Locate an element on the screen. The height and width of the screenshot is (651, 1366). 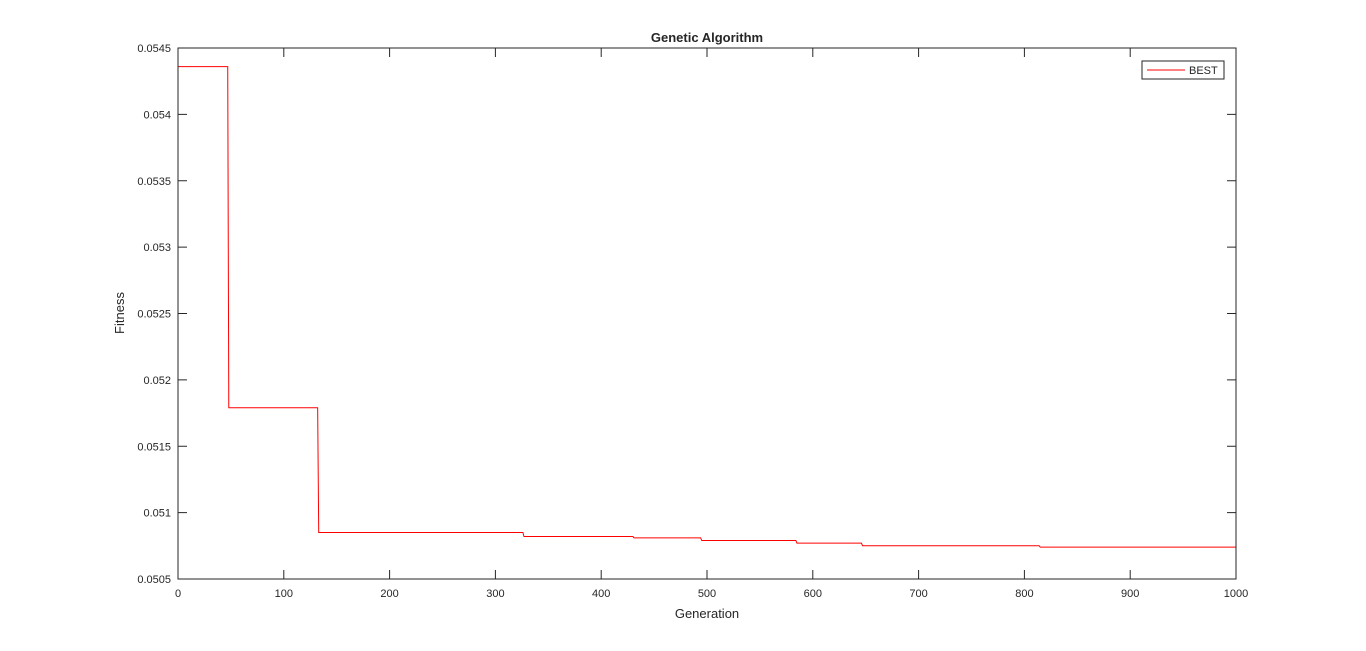
x-tick-label: 100 is located at coordinates (284, 594).